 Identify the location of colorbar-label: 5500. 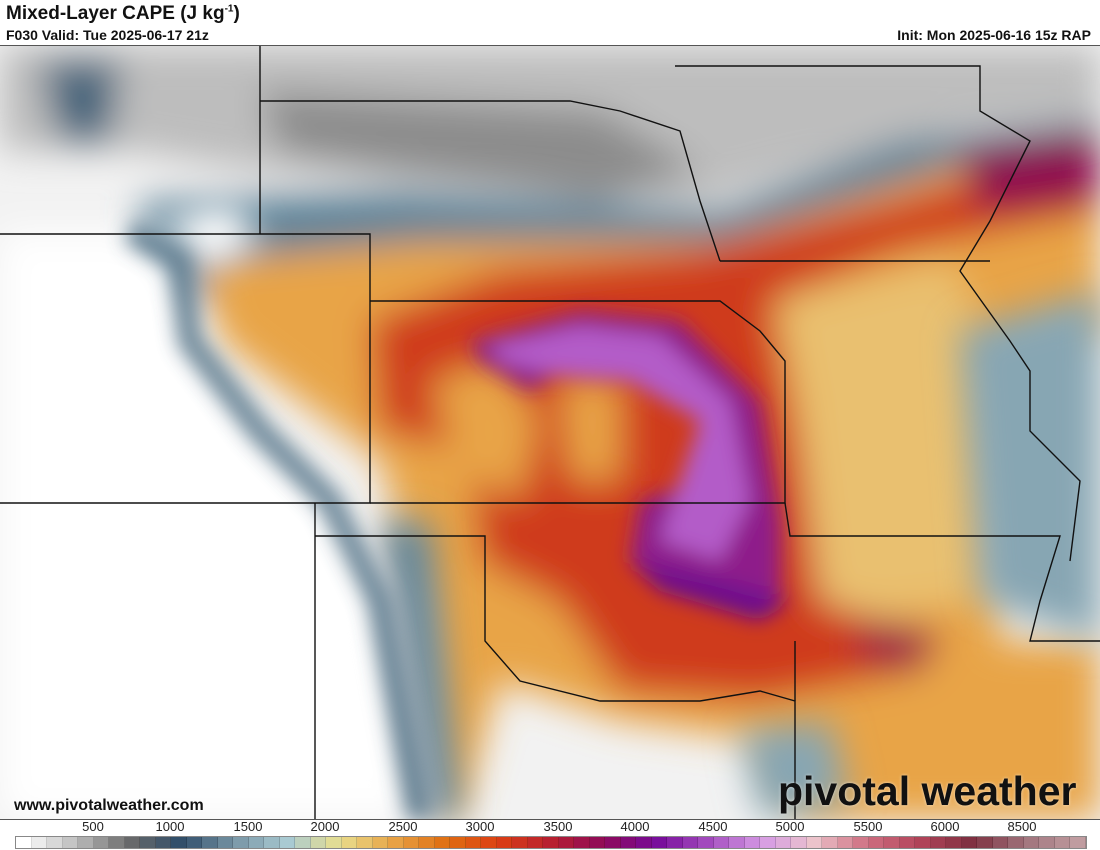
(868, 826).